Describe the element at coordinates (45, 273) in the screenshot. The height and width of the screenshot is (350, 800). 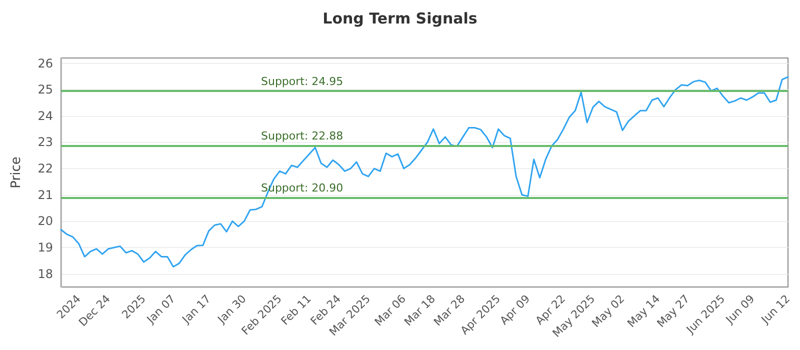
I see `y-tick-label: 18` at that location.